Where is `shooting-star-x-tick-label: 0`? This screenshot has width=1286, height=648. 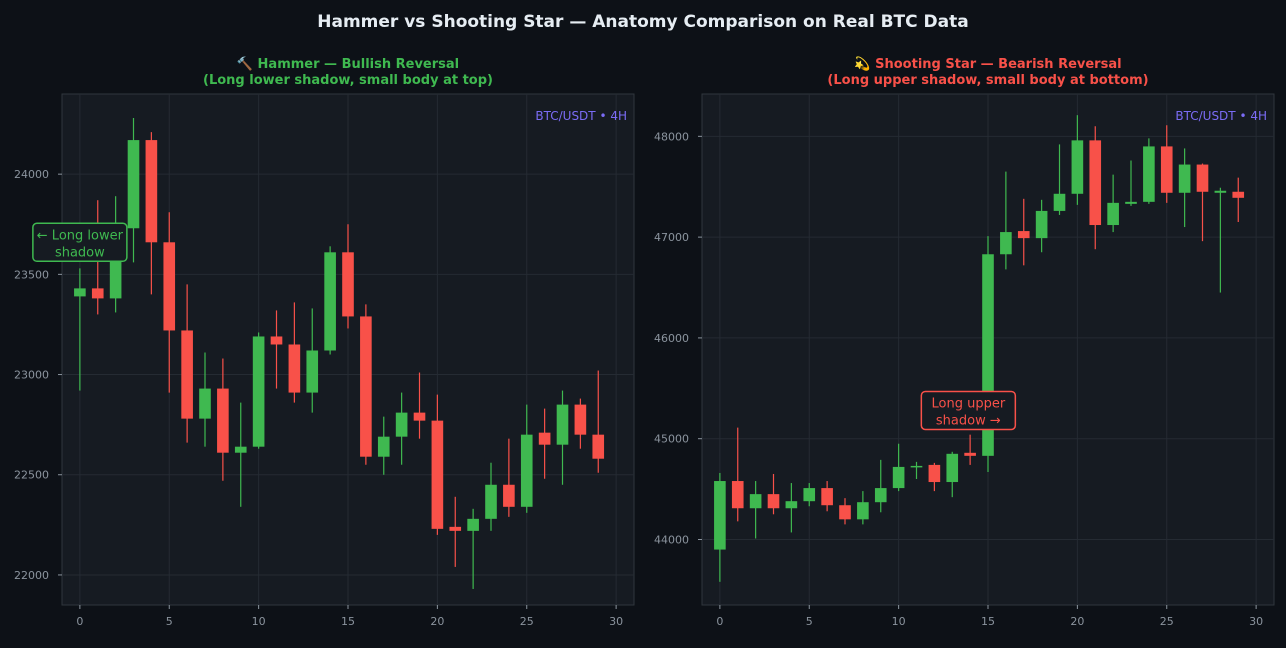
shooting-star-x-tick-label: 0 is located at coordinates (719, 621).